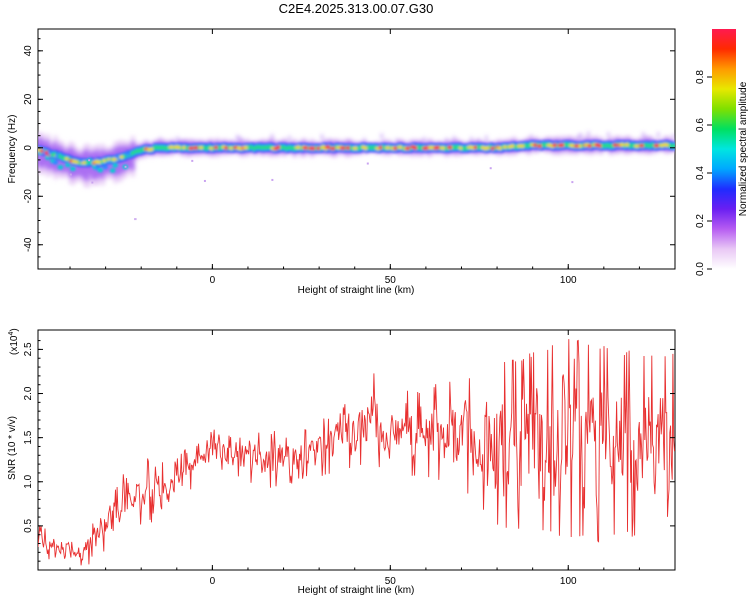 This screenshot has width=750, height=600. What do you see at coordinates (700, 269) in the screenshot?
I see `colorbar-tick-label: 0.0` at bounding box center [700, 269].